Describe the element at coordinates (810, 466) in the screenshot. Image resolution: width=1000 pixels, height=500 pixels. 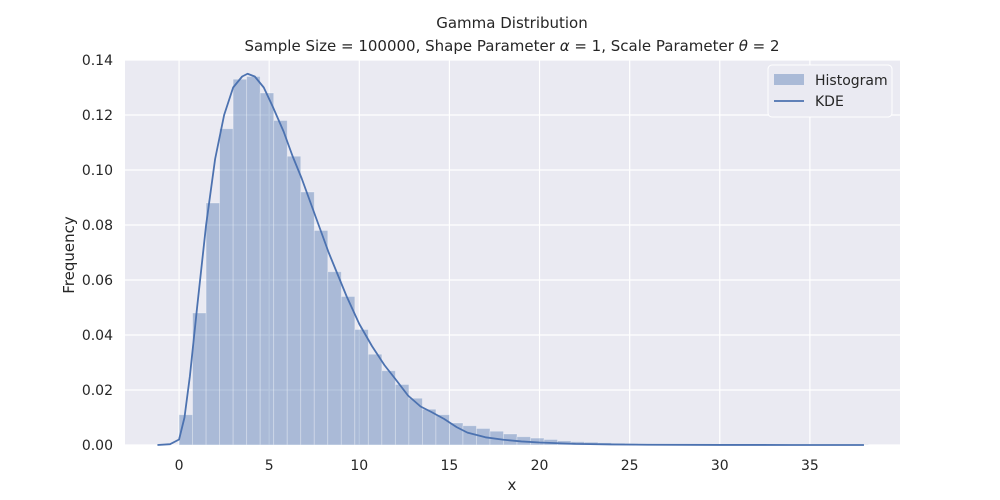
I see `x-tick-label-7: 35` at that location.